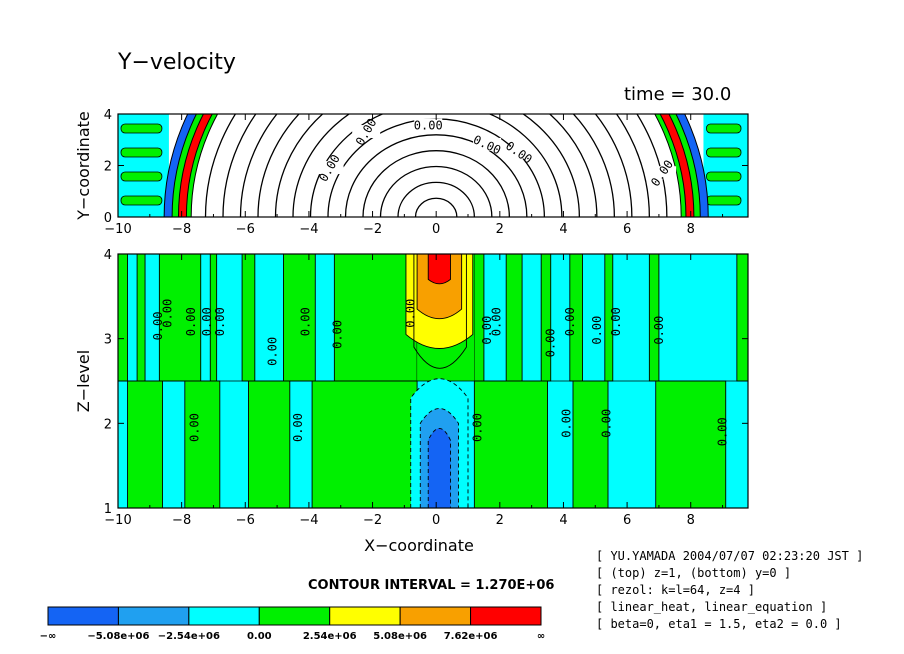  I want to click on run-info-line: [ (top) z=1, (bottom) y=0 ], so click(694, 573).